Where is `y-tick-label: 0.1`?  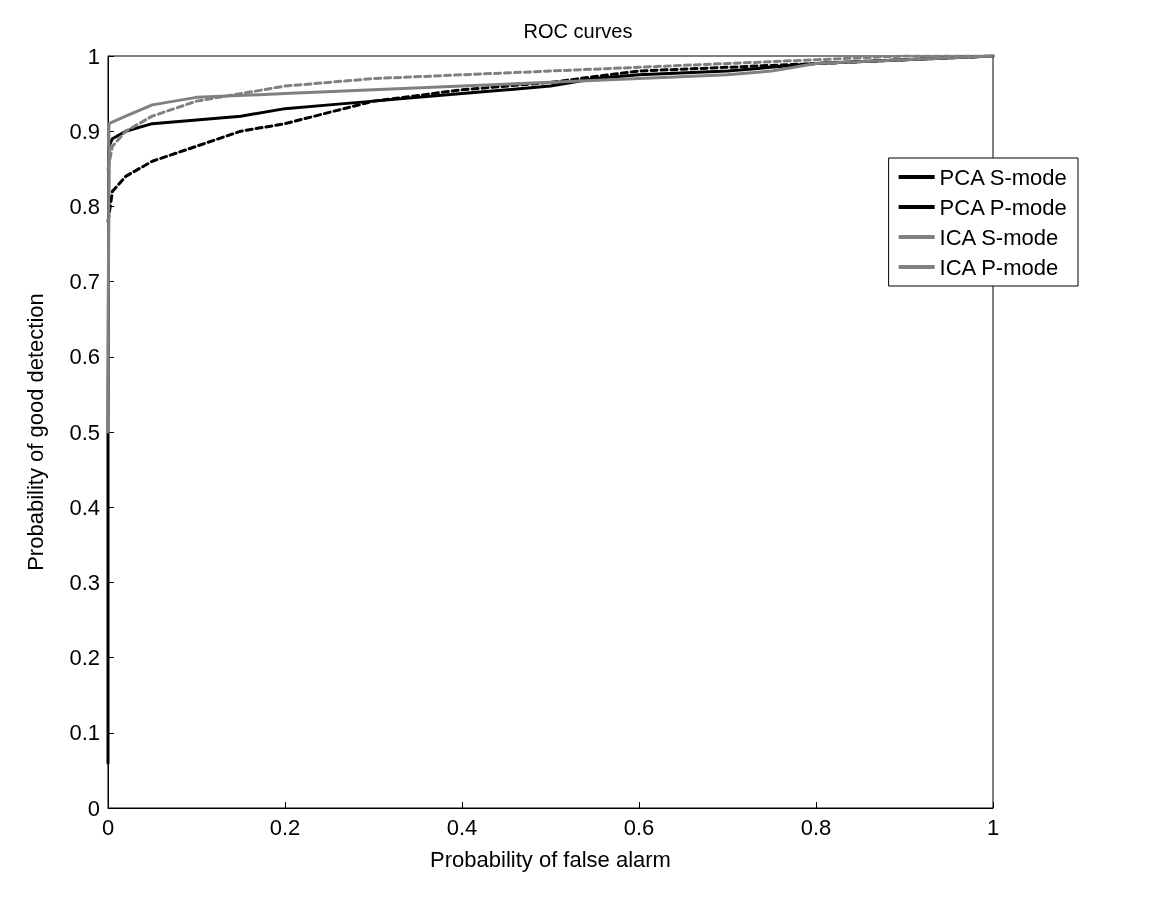
y-tick-label: 0.1 is located at coordinates (84, 733).